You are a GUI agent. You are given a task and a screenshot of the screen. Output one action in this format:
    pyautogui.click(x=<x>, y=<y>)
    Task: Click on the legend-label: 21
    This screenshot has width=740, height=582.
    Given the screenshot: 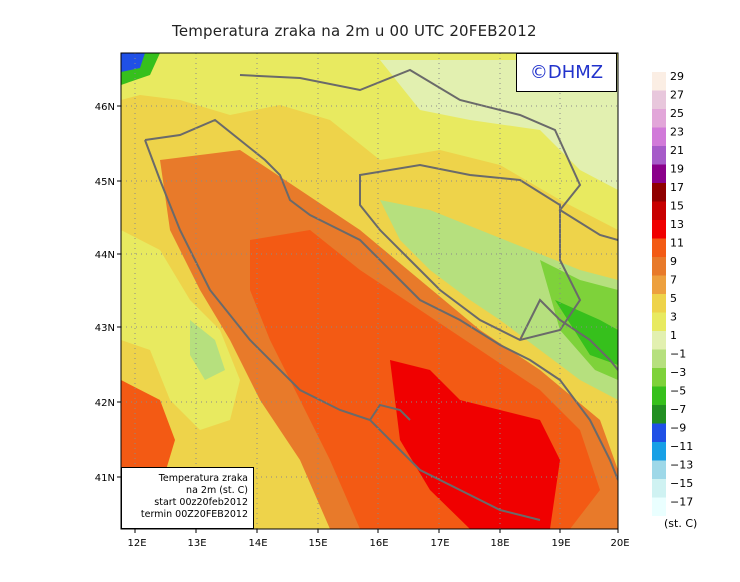 What is the action you would take?
    pyautogui.click(x=677, y=150)
    